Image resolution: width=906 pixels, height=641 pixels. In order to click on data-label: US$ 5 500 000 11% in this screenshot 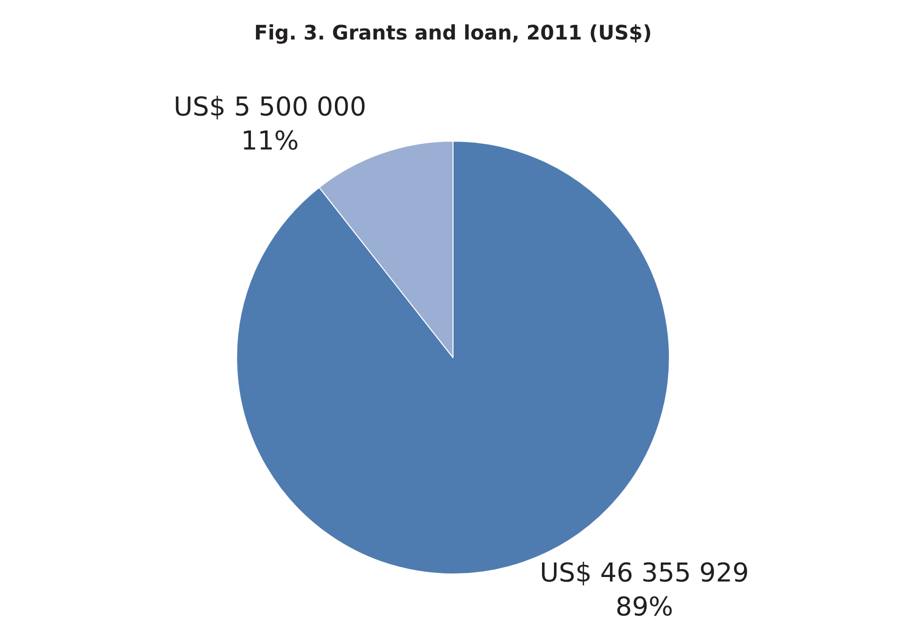, I will do `click(270, 124)`.